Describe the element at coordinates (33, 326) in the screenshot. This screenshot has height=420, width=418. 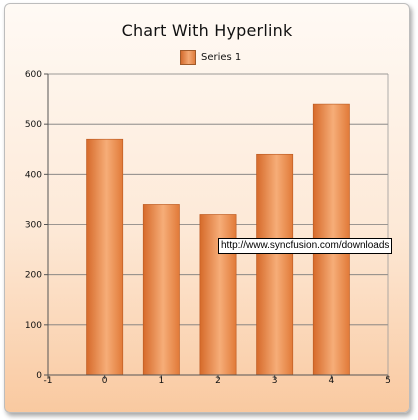
I see `y-tick-label: 100` at that location.